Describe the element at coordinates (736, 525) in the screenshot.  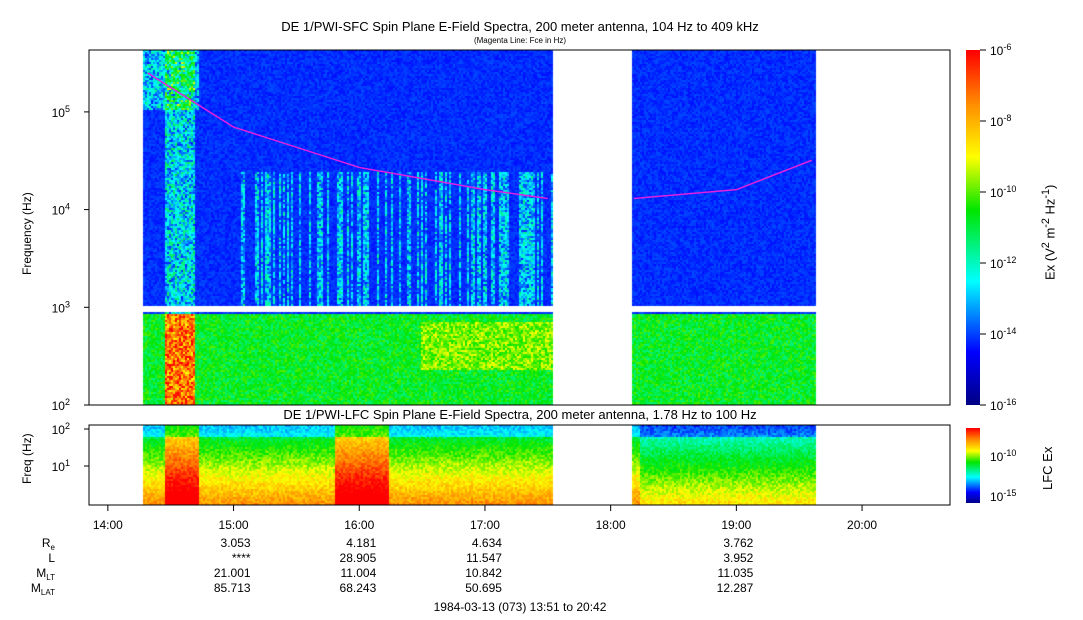
I see `xtick-label: 19:00` at that location.